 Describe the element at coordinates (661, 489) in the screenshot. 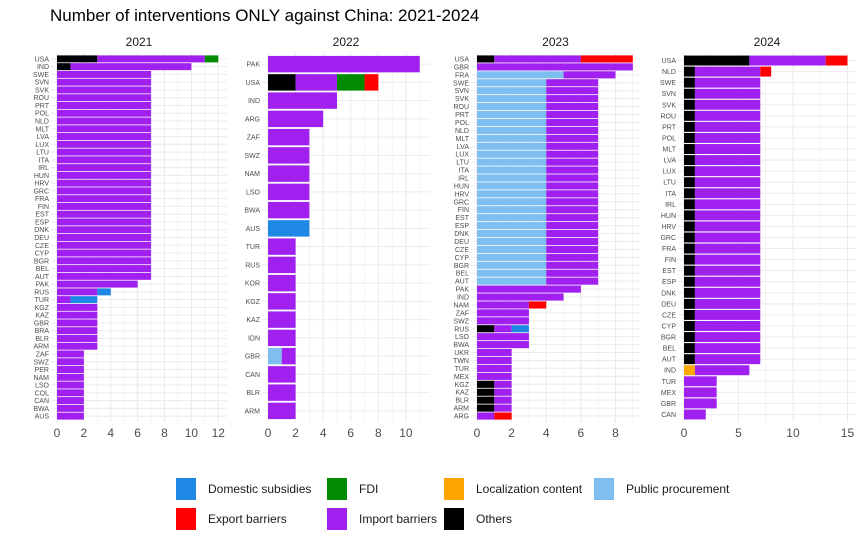

I see `legend-item: Public procurement` at that location.